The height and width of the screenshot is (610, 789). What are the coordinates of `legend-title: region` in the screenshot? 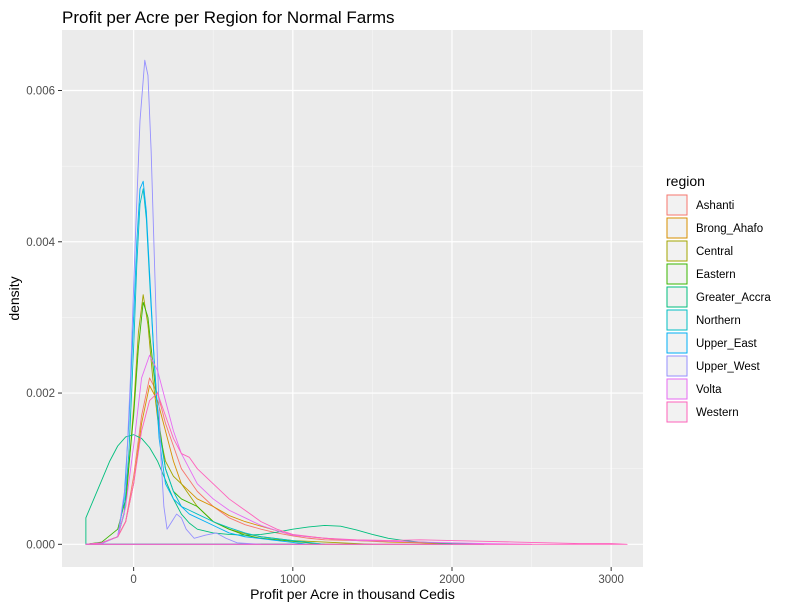 It's located at (685, 181).